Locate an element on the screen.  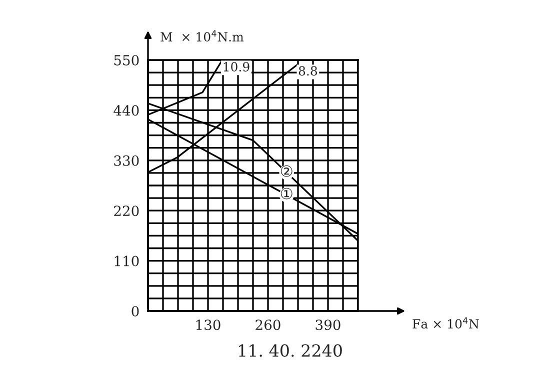
x-axis-title: Fa × 10$^{4}$N is located at coordinates (445, 323).